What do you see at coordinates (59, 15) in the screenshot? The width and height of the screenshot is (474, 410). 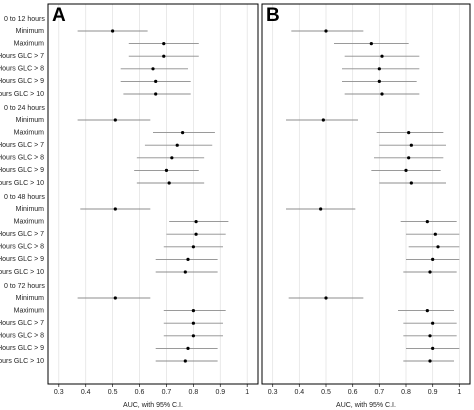 I see `panel-title: A` at bounding box center [59, 15].